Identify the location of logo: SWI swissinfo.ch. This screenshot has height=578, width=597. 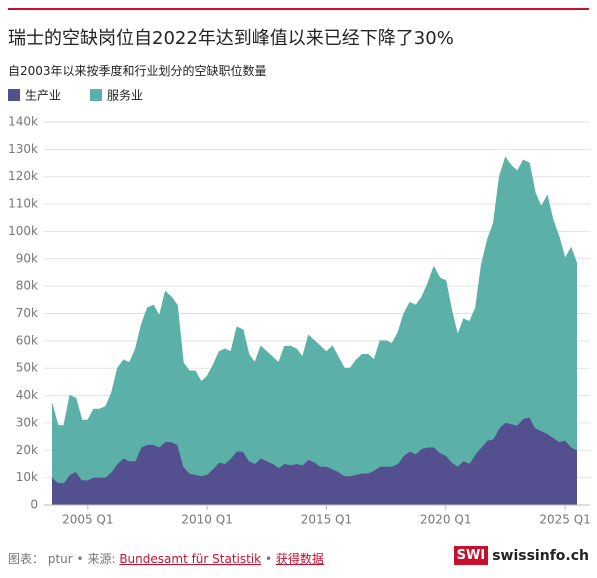
(521, 555).